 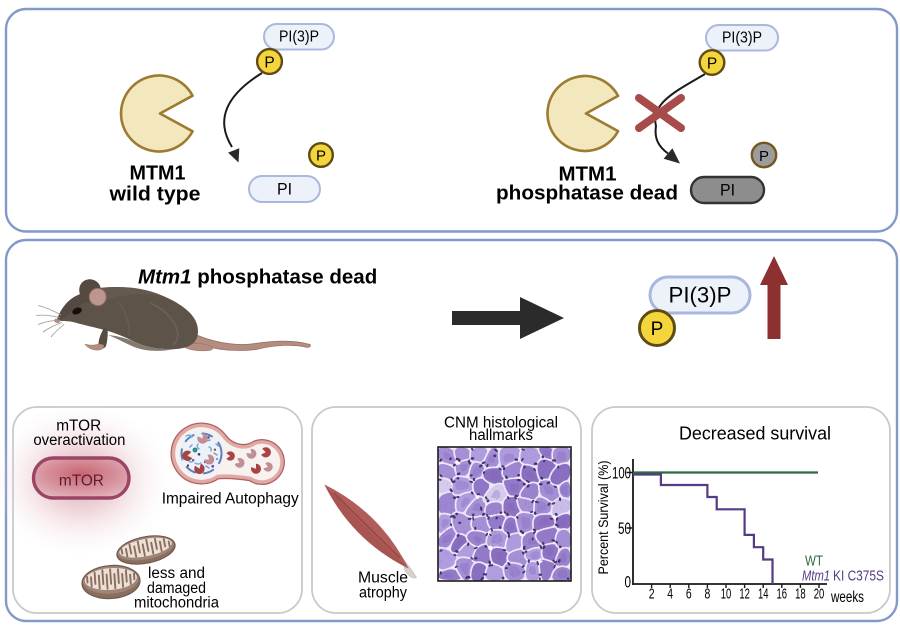 I want to click on svg-text: 2, so click(x=652, y=594).